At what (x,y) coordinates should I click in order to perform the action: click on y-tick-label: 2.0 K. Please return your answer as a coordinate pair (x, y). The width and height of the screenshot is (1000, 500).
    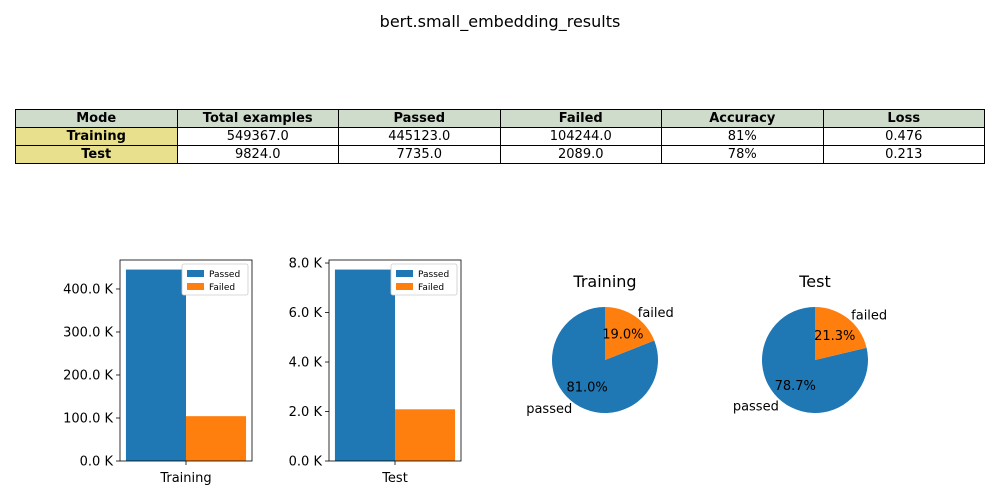
    Looking at the image, I should click on (306, 412).